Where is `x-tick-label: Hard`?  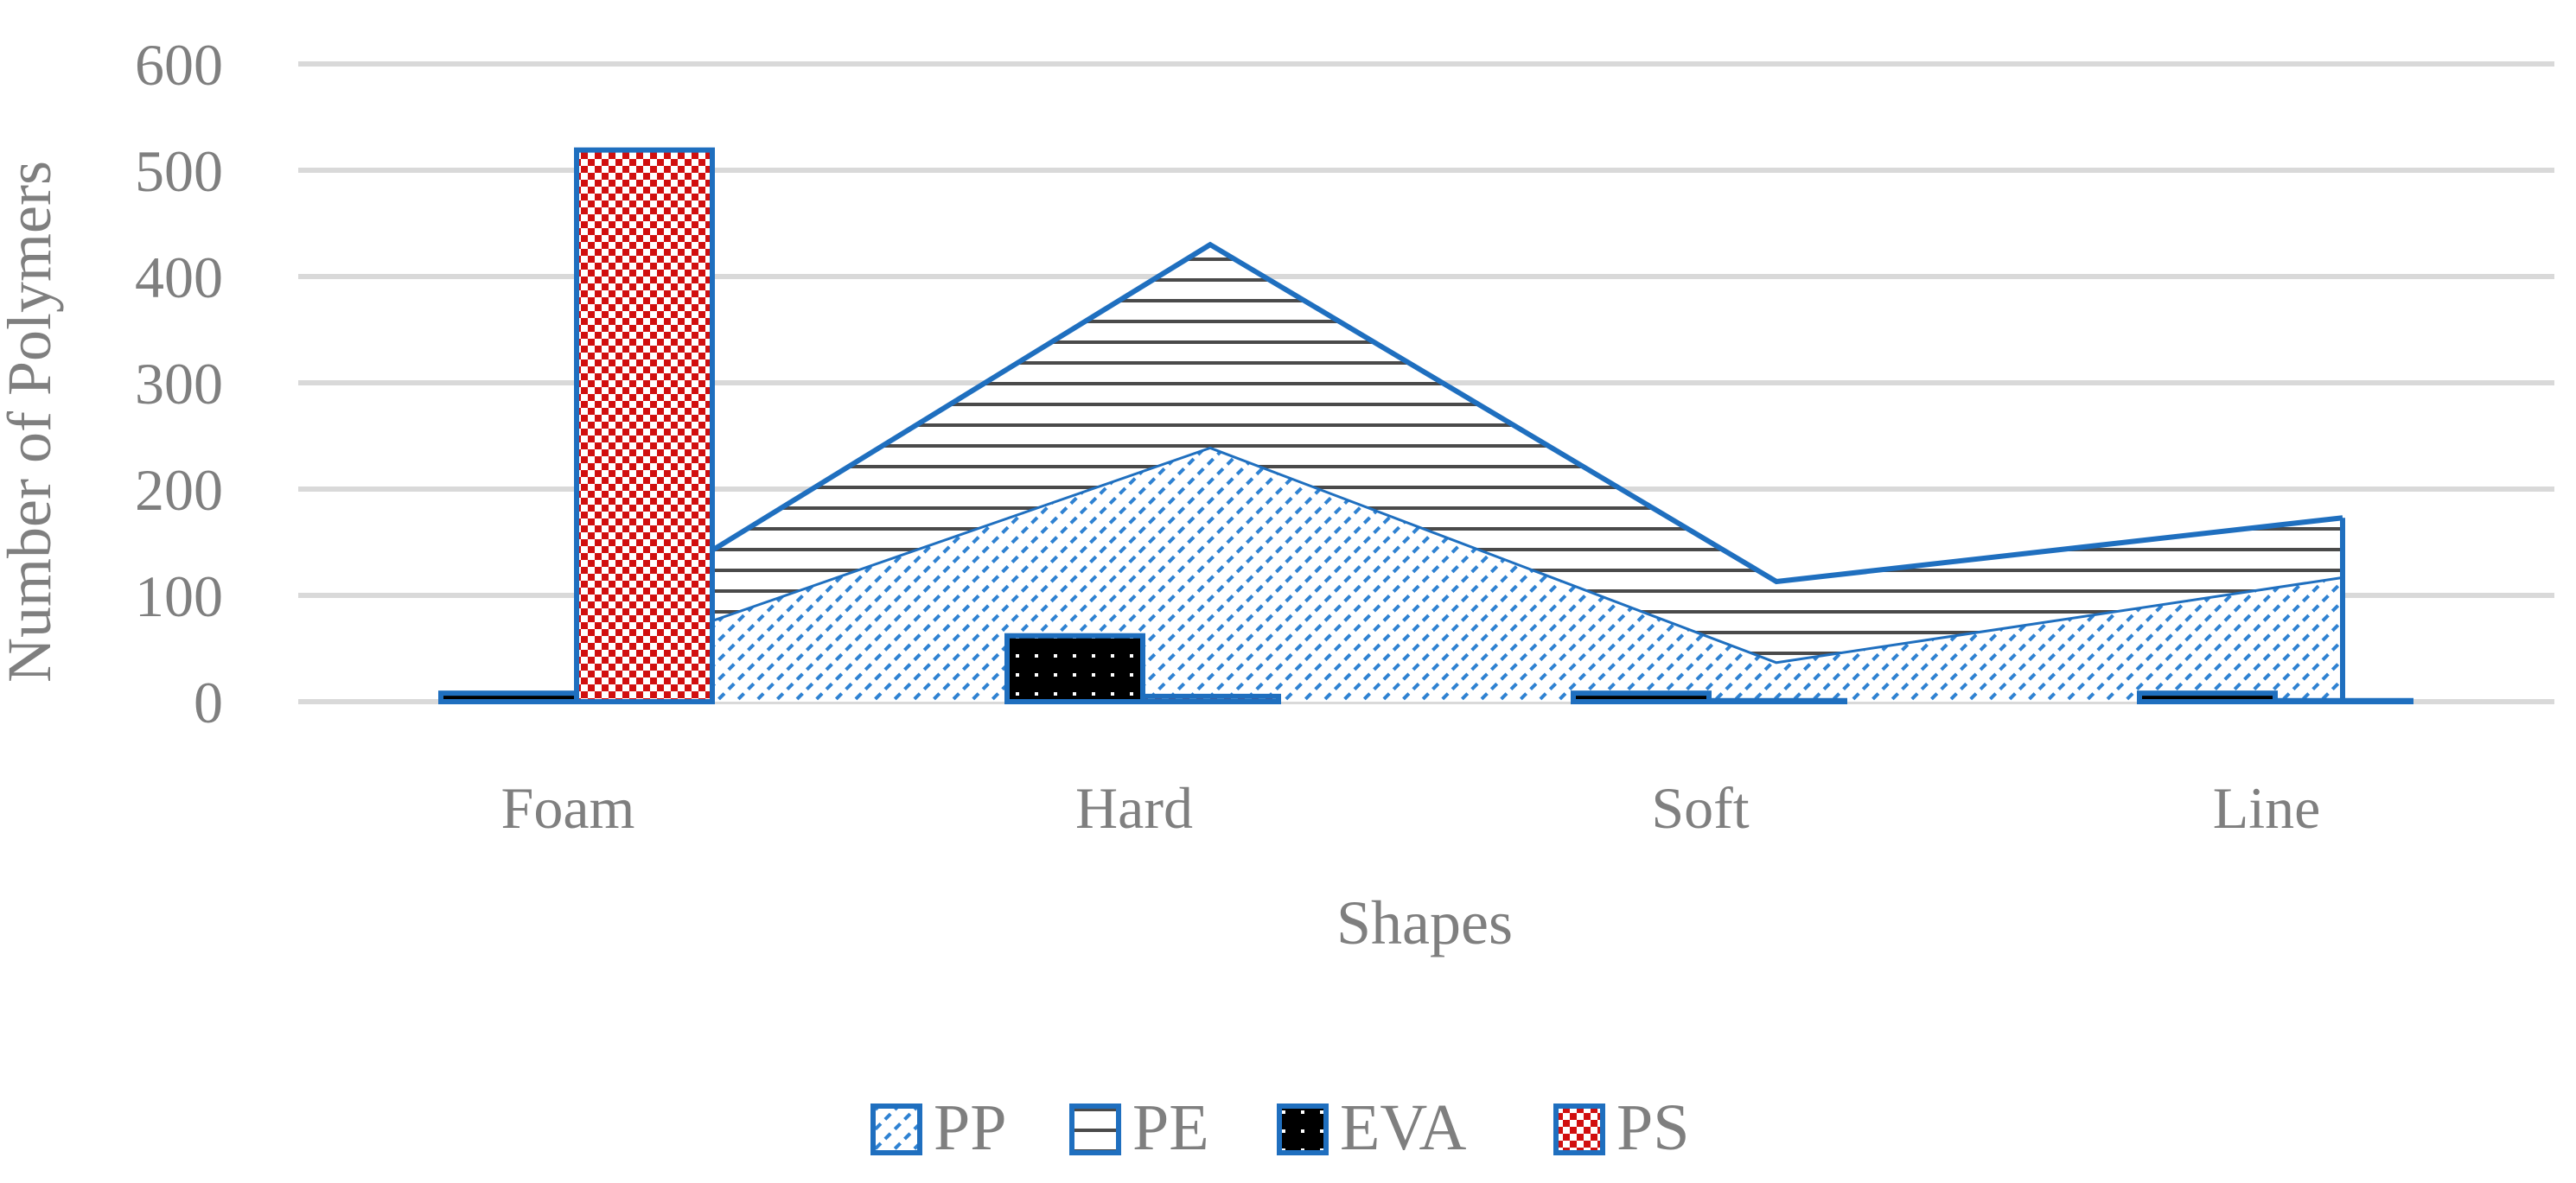
x-tick-label: Hard is located at coordinates (1134, 808).